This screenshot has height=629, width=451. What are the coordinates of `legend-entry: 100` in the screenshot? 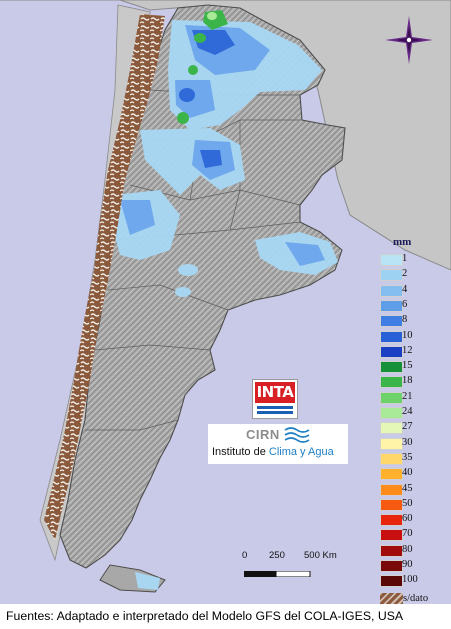 It's located at (407, 581).